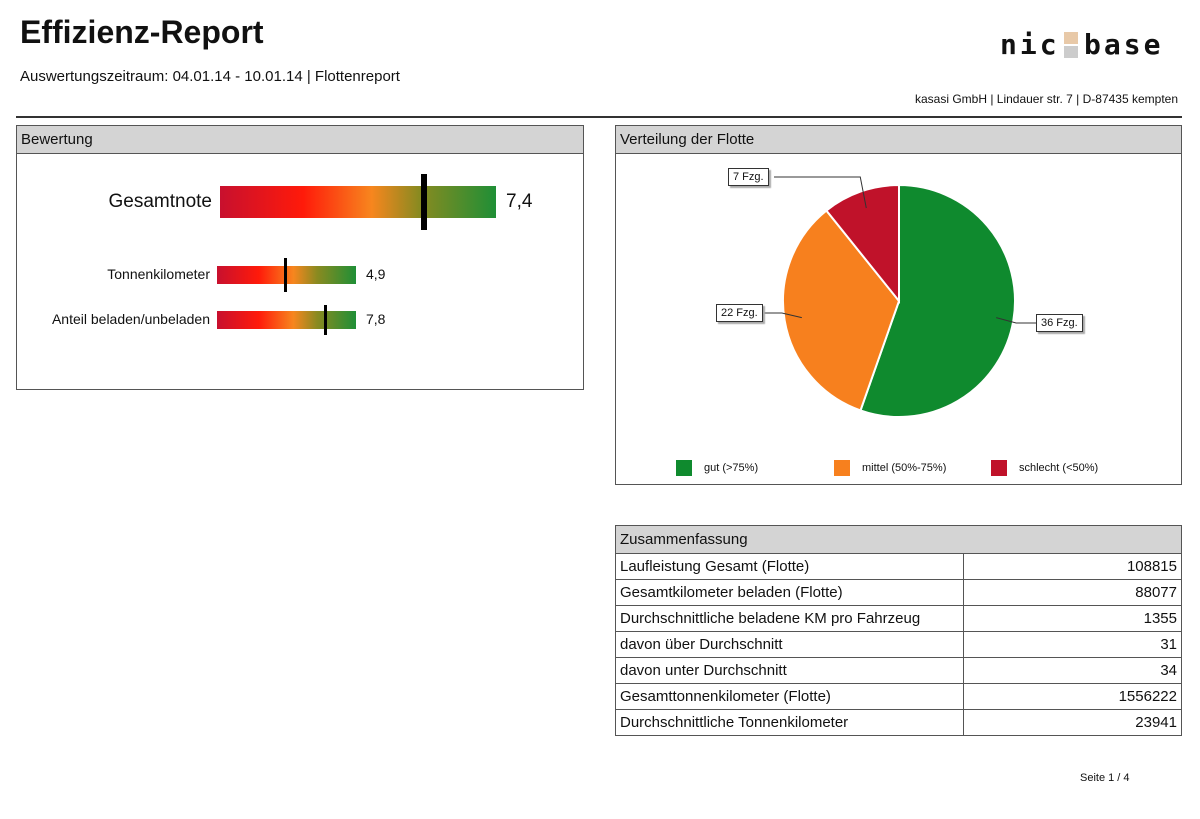 The width and height of the screenshot is (1200, 819). I want to click on gauge-value: 7,8, so click(376, 319).